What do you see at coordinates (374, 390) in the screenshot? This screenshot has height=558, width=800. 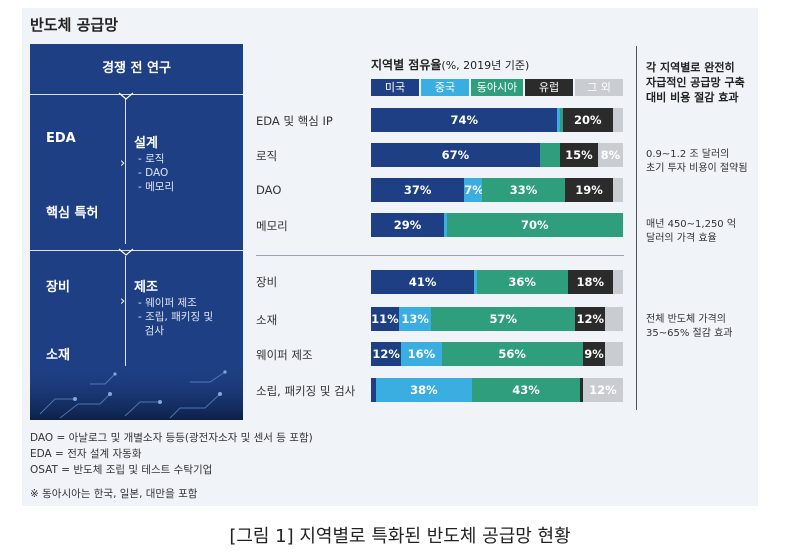 I see `bar-segment-us` at bounding box center [374, 390].